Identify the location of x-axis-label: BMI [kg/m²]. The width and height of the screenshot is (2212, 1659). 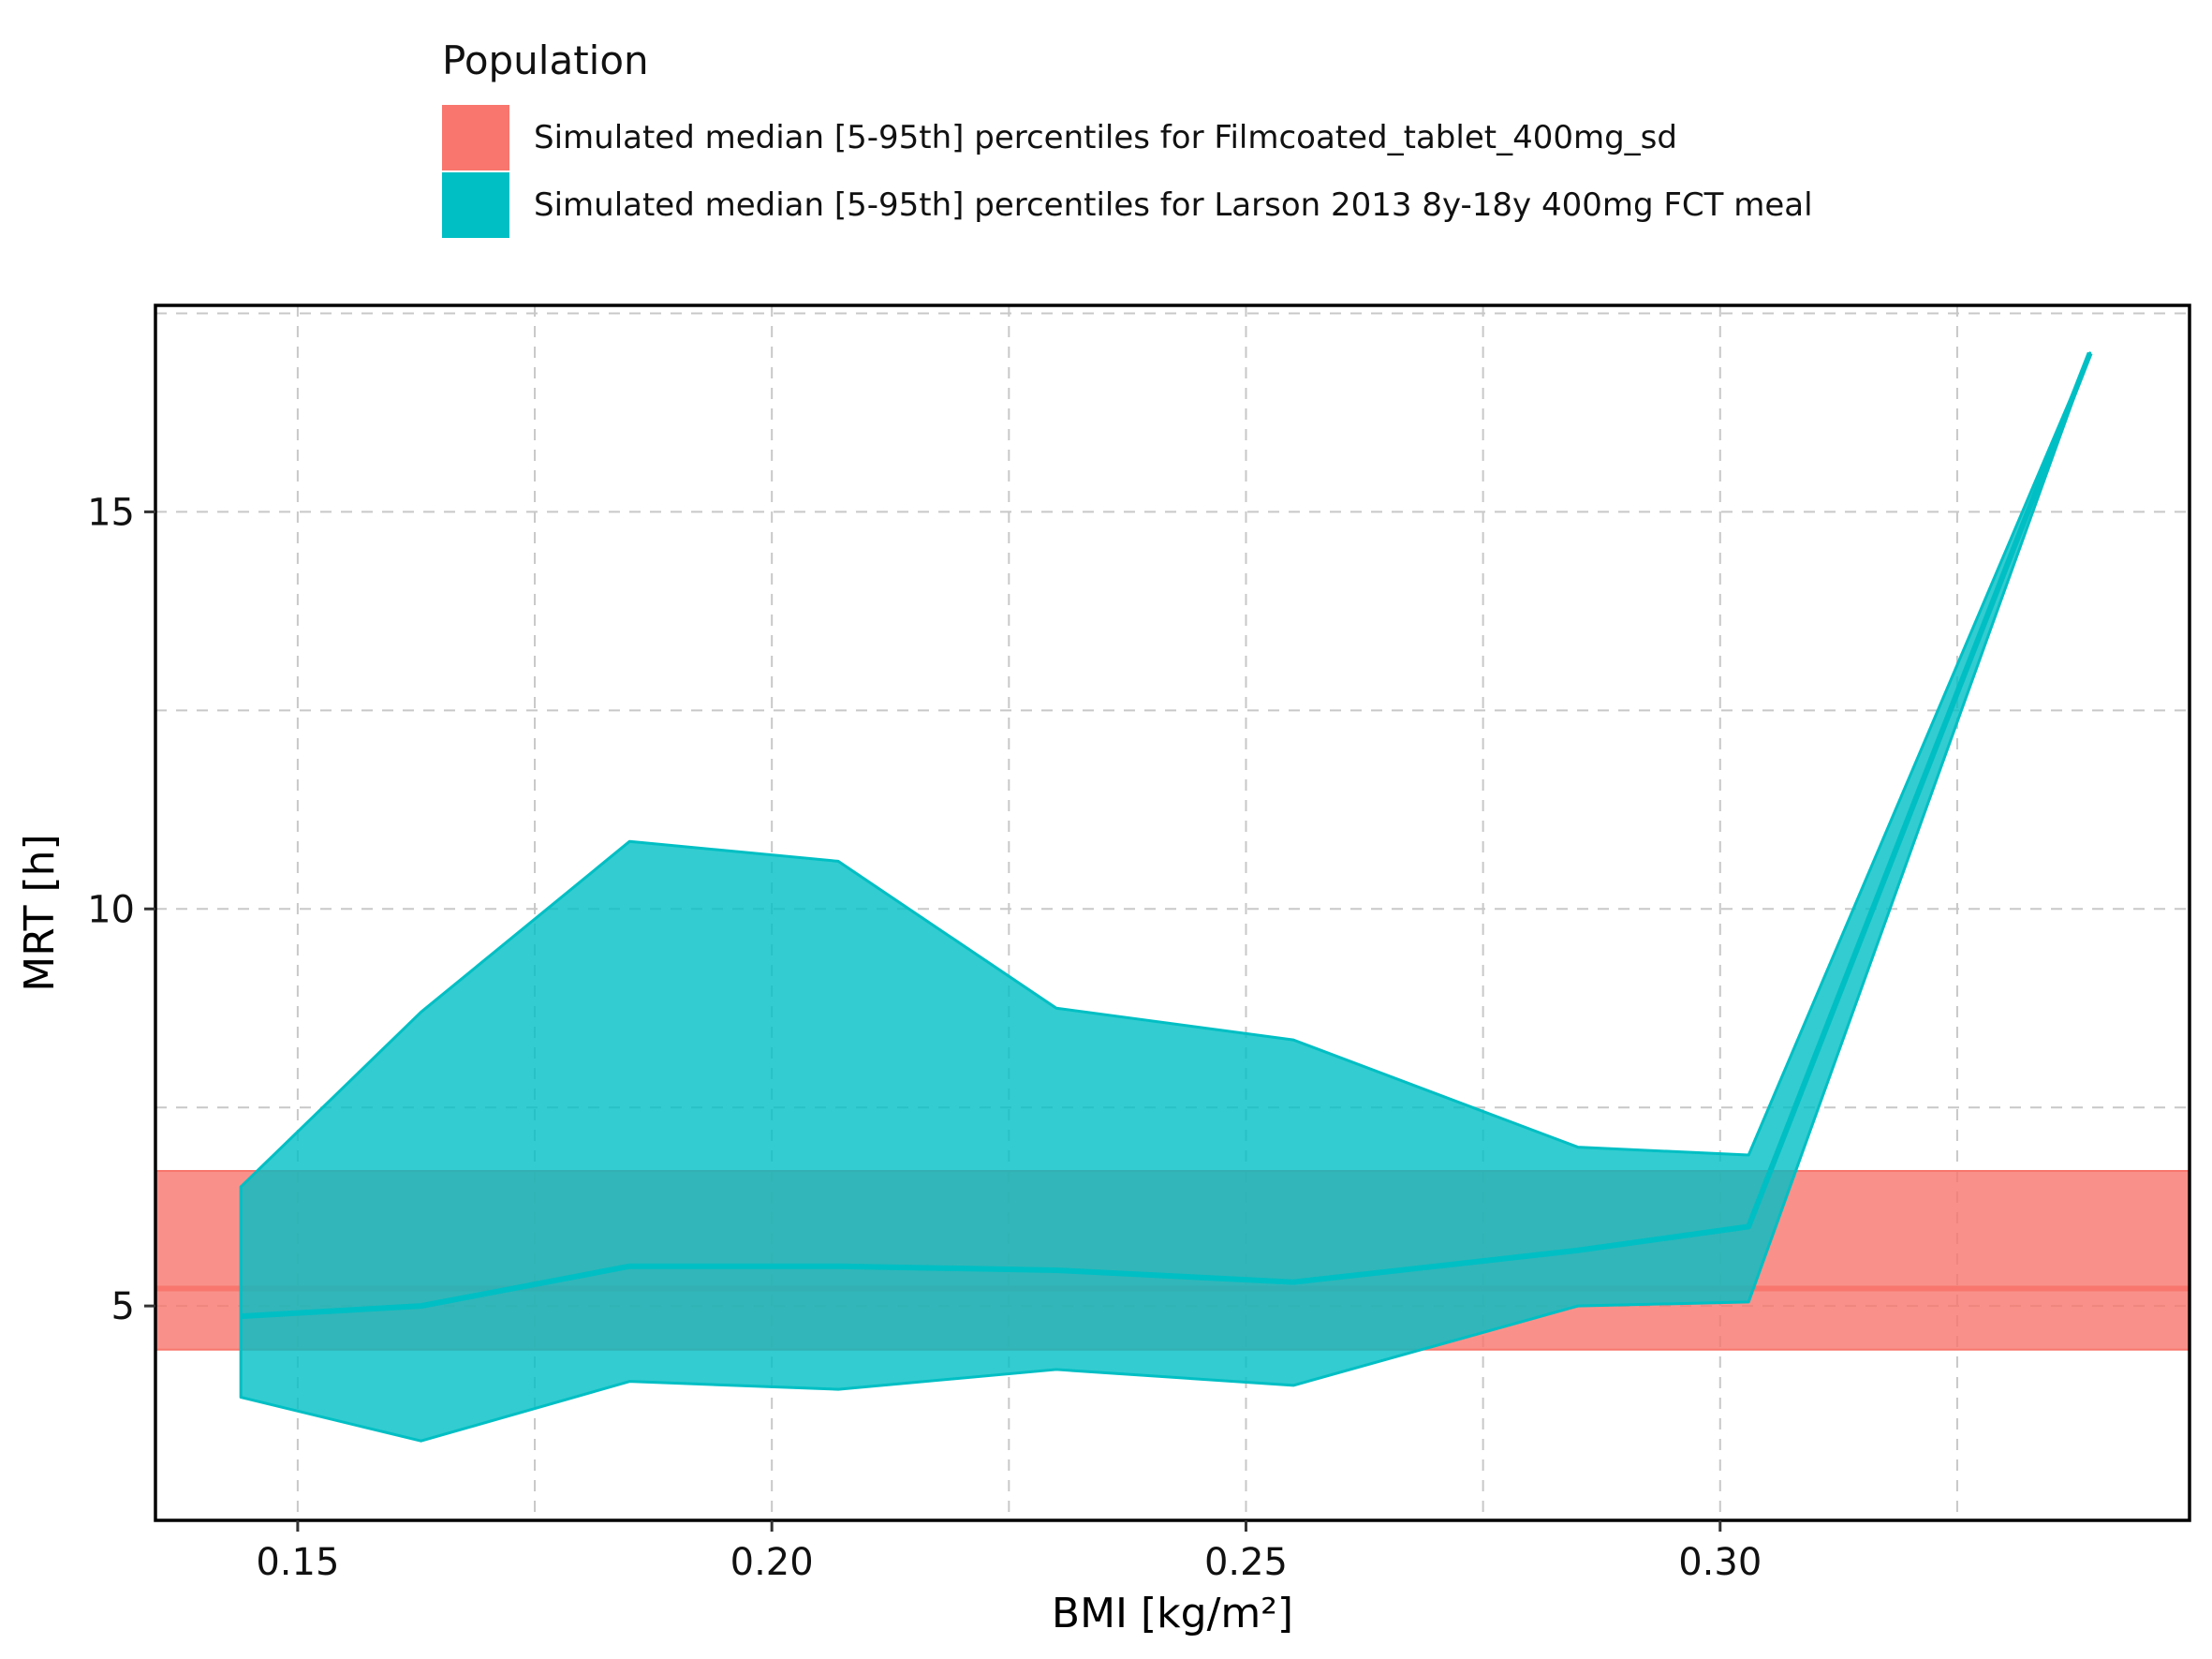
(1173, 1614).